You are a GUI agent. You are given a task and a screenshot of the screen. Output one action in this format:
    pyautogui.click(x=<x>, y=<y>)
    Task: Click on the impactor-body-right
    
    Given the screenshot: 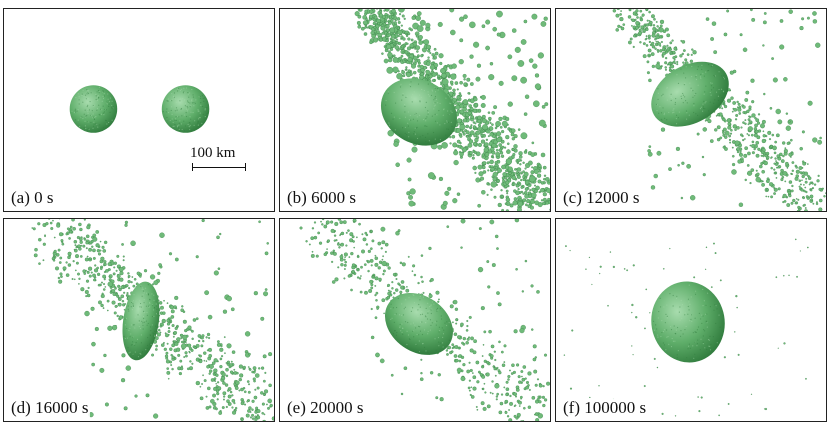 What is the action you would take?
    pyautogui.click(x=185, y=109)
    